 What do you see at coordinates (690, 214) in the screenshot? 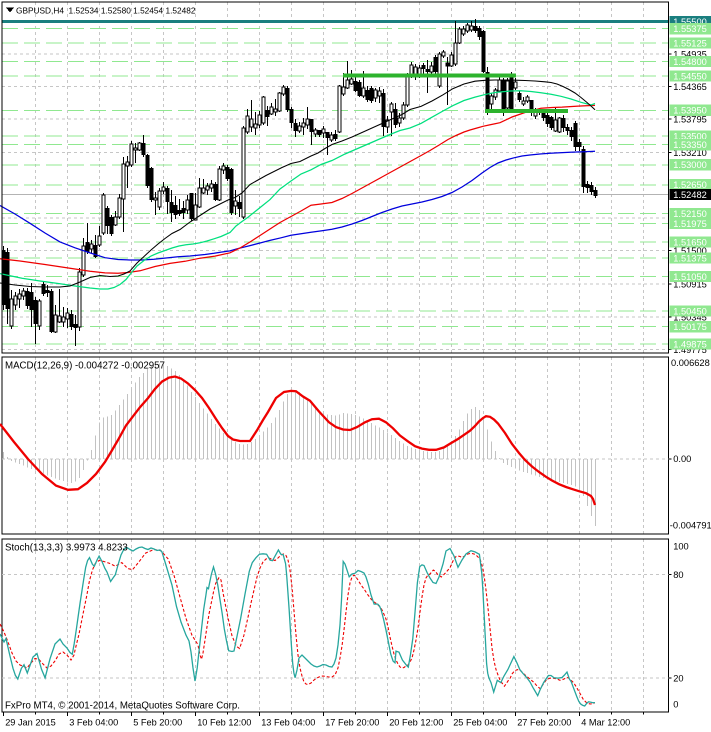
I see `svg-text: 1.52150` at bounding box center [690, 214].